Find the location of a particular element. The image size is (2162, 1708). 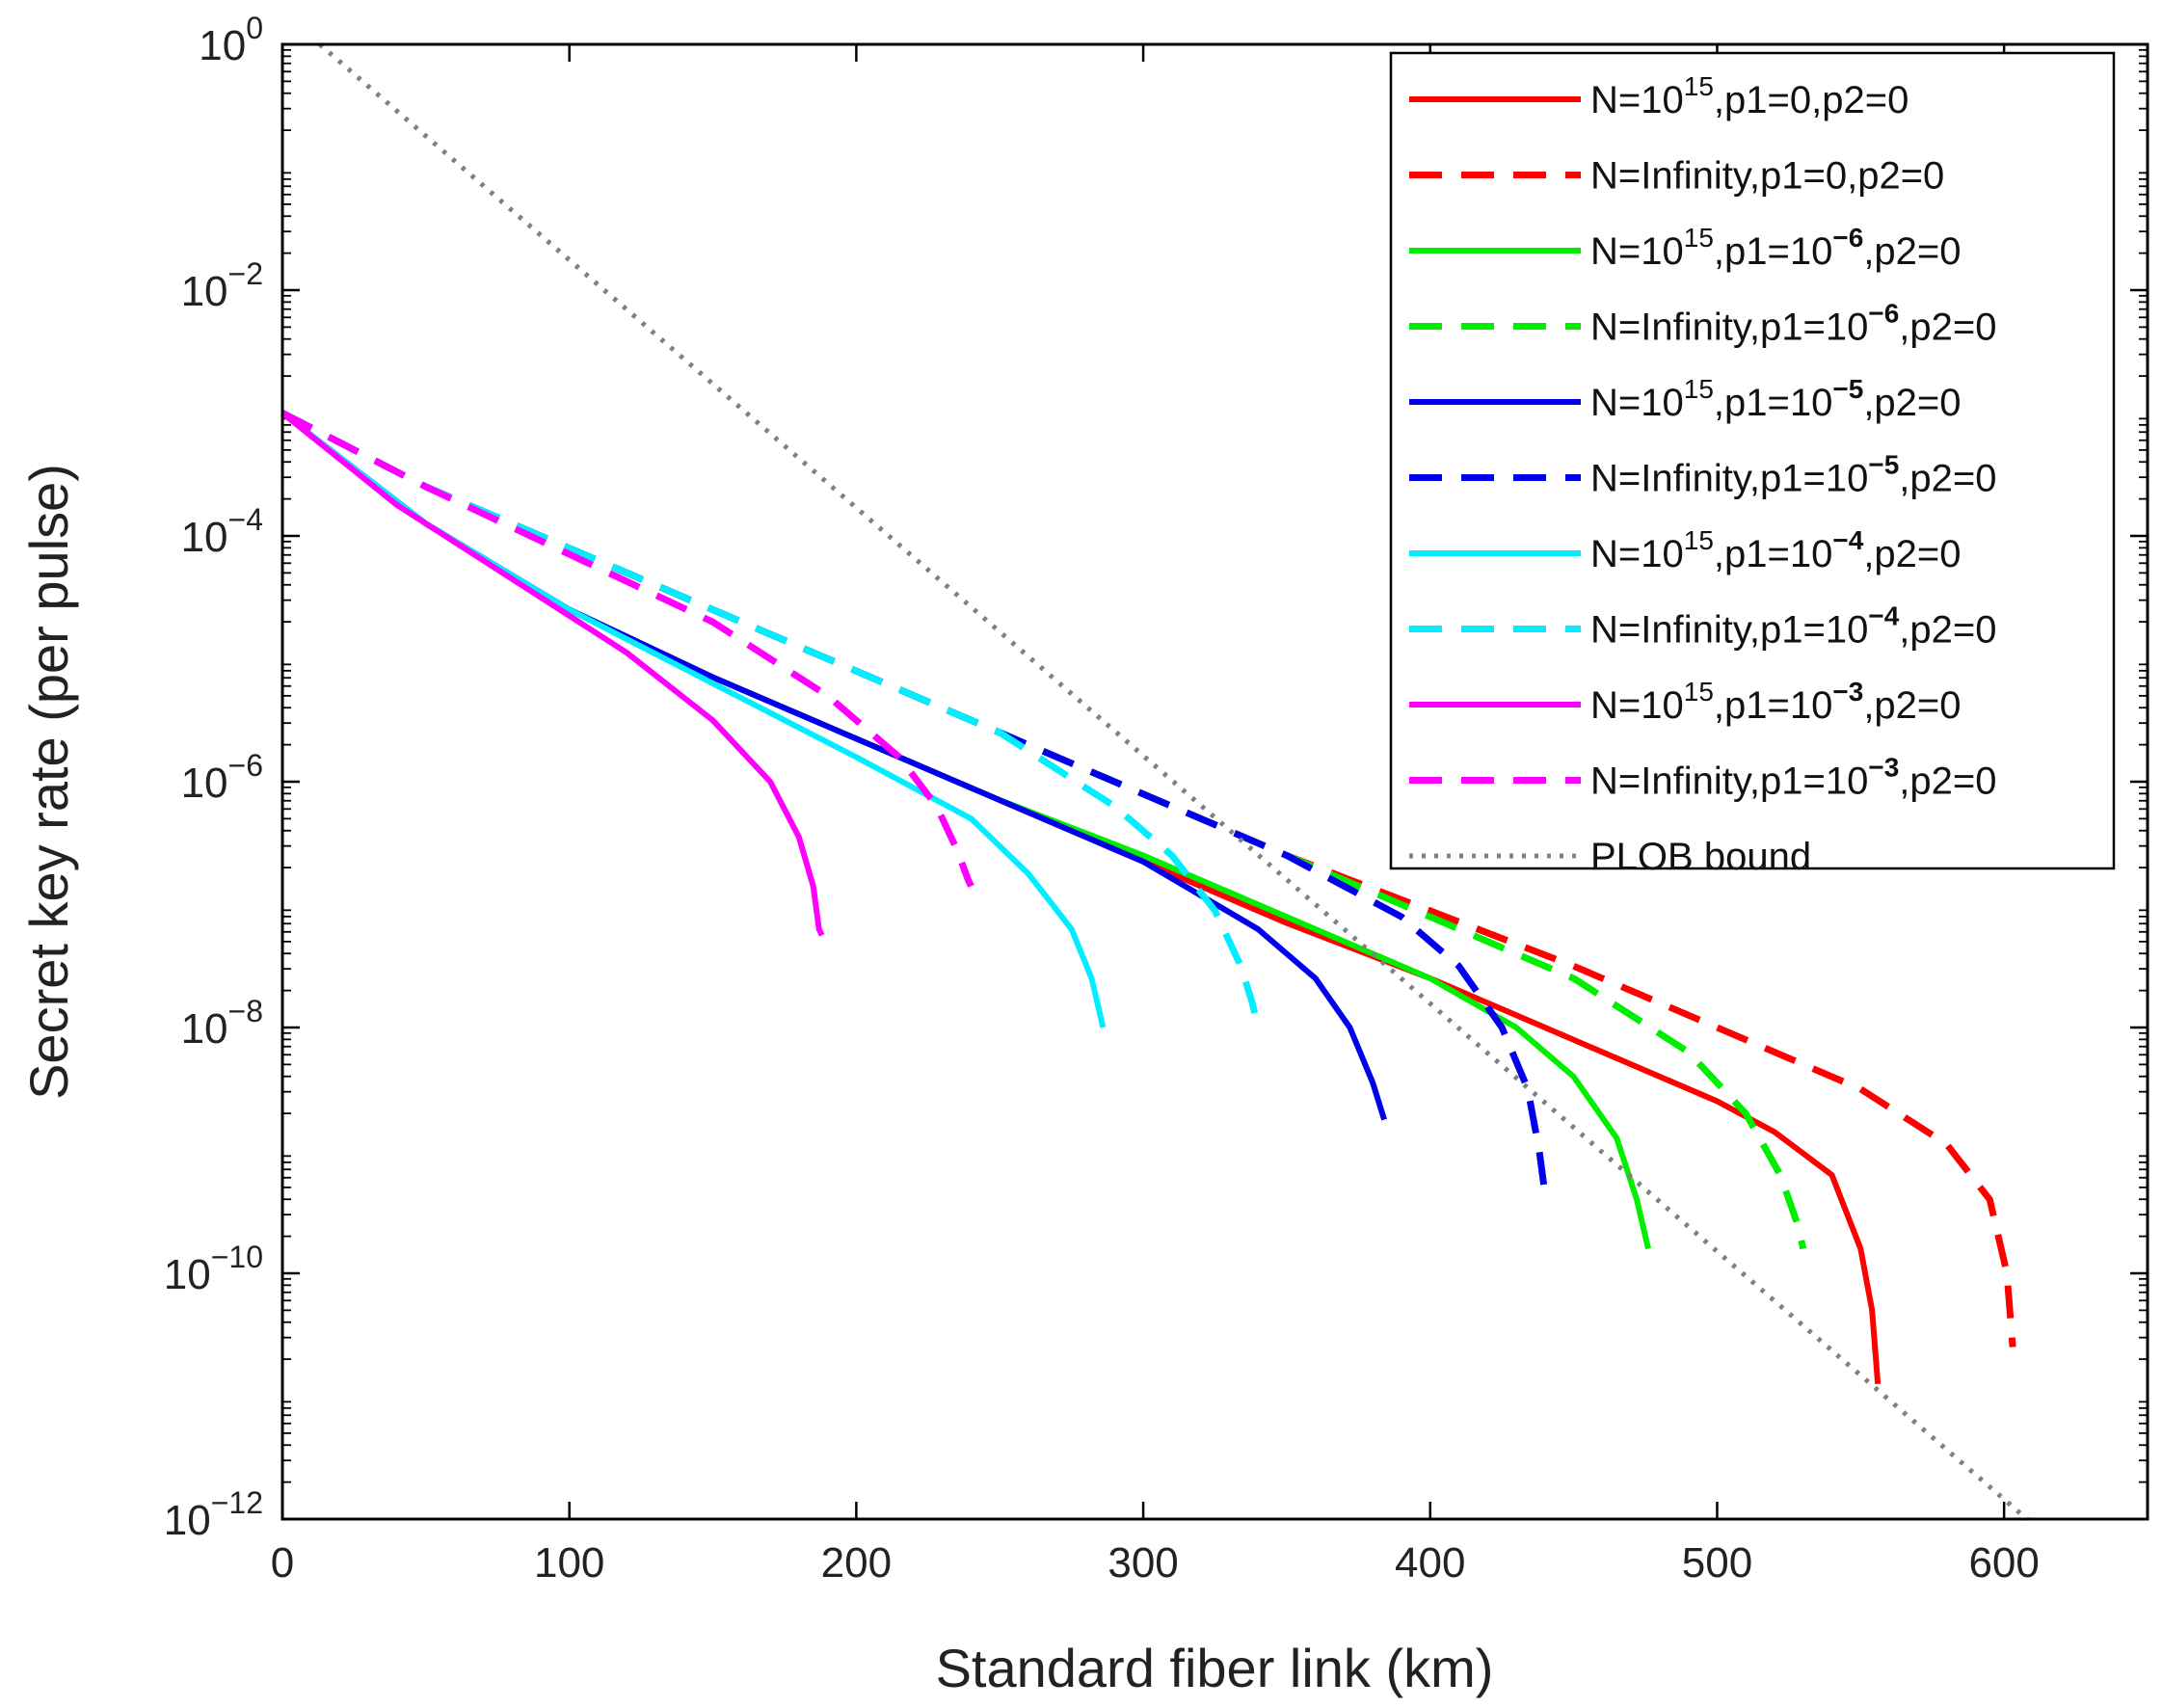

legend-label-7: N=1015,p1=10−4,p2=0 is located at coordinates (1776, 550).